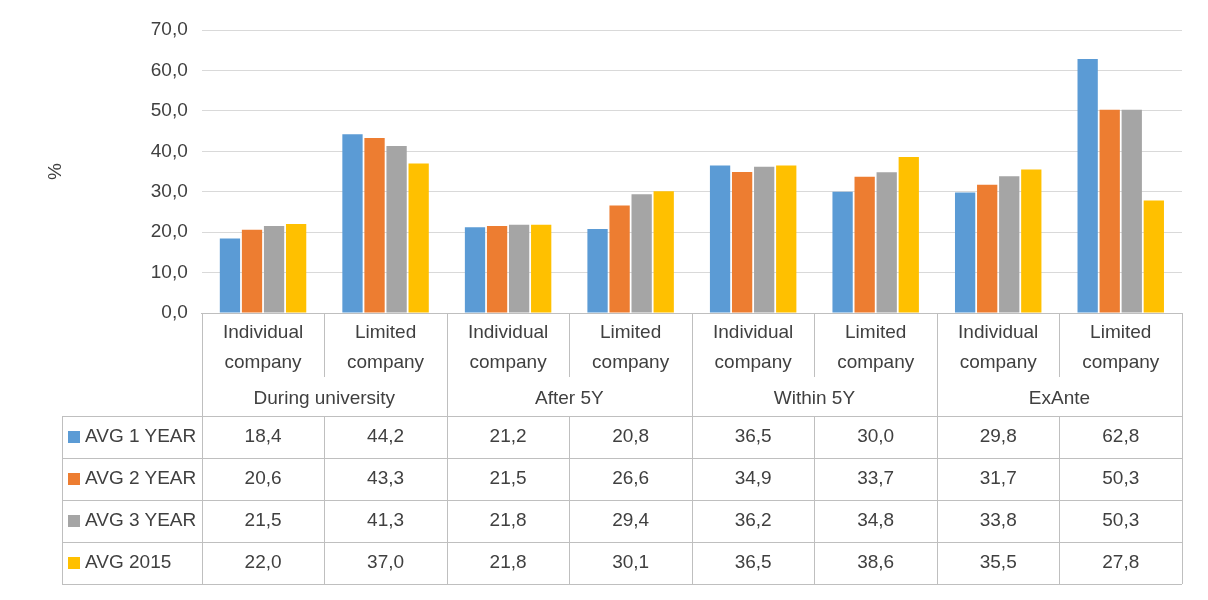 The width and height of the screenshot is (1208, 600). I want to click on data-label: 41,3, so click(386, 520).